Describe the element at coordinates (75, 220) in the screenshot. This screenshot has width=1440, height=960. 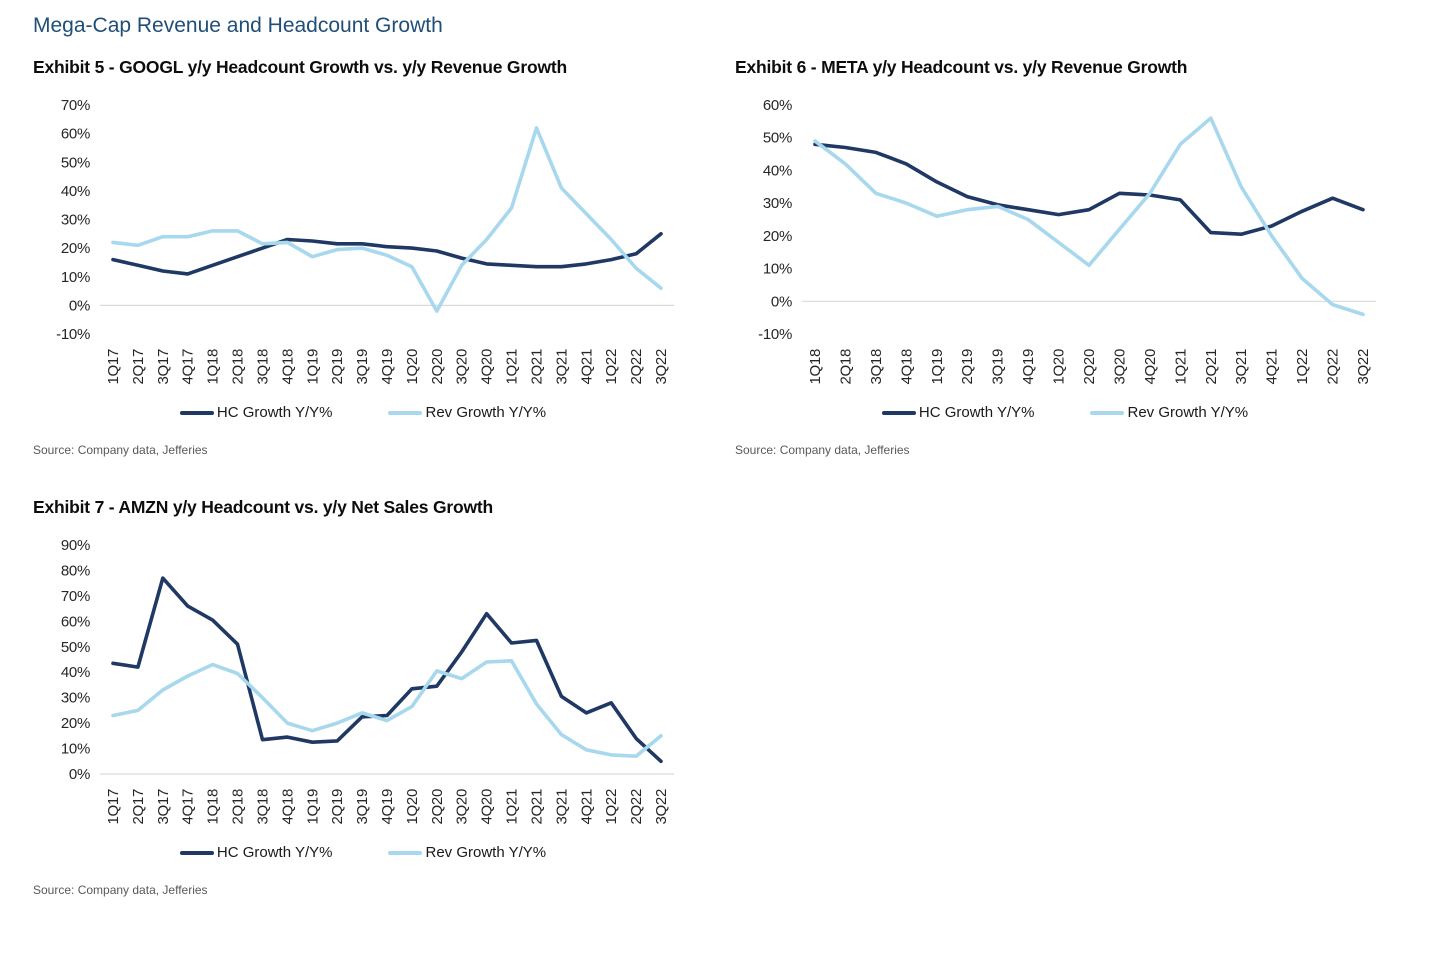
I see `svg-text: 30%` at that location.